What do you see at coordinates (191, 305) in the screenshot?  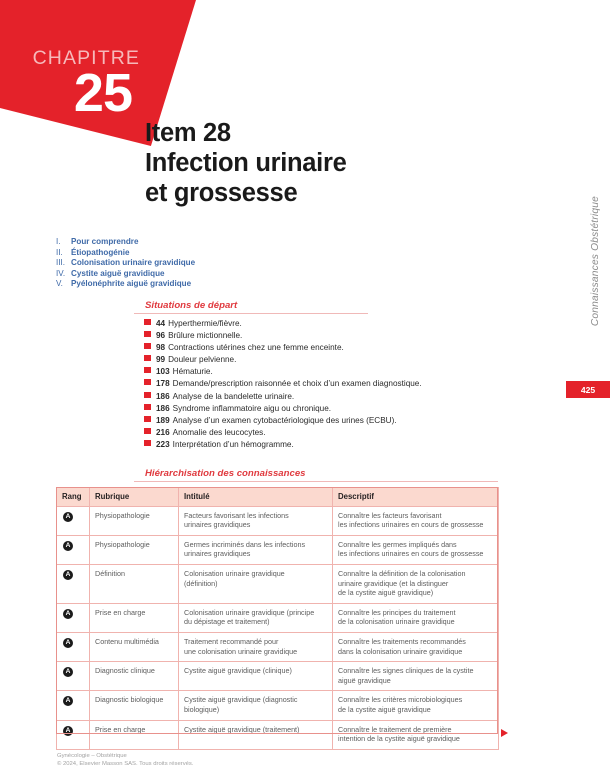 I see `situations-heading: Situations de départ` at bounding box center [191, 305].